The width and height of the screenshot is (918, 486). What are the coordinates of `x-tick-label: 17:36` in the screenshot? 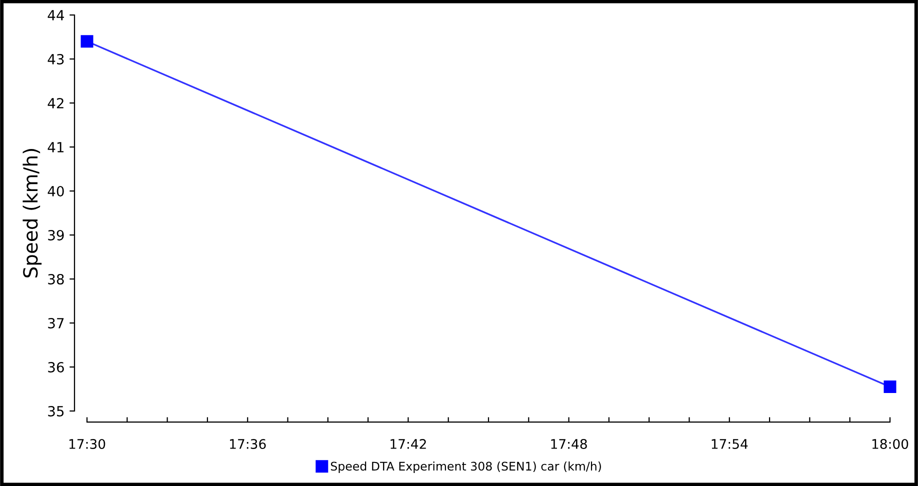 It's located at (248, 444).